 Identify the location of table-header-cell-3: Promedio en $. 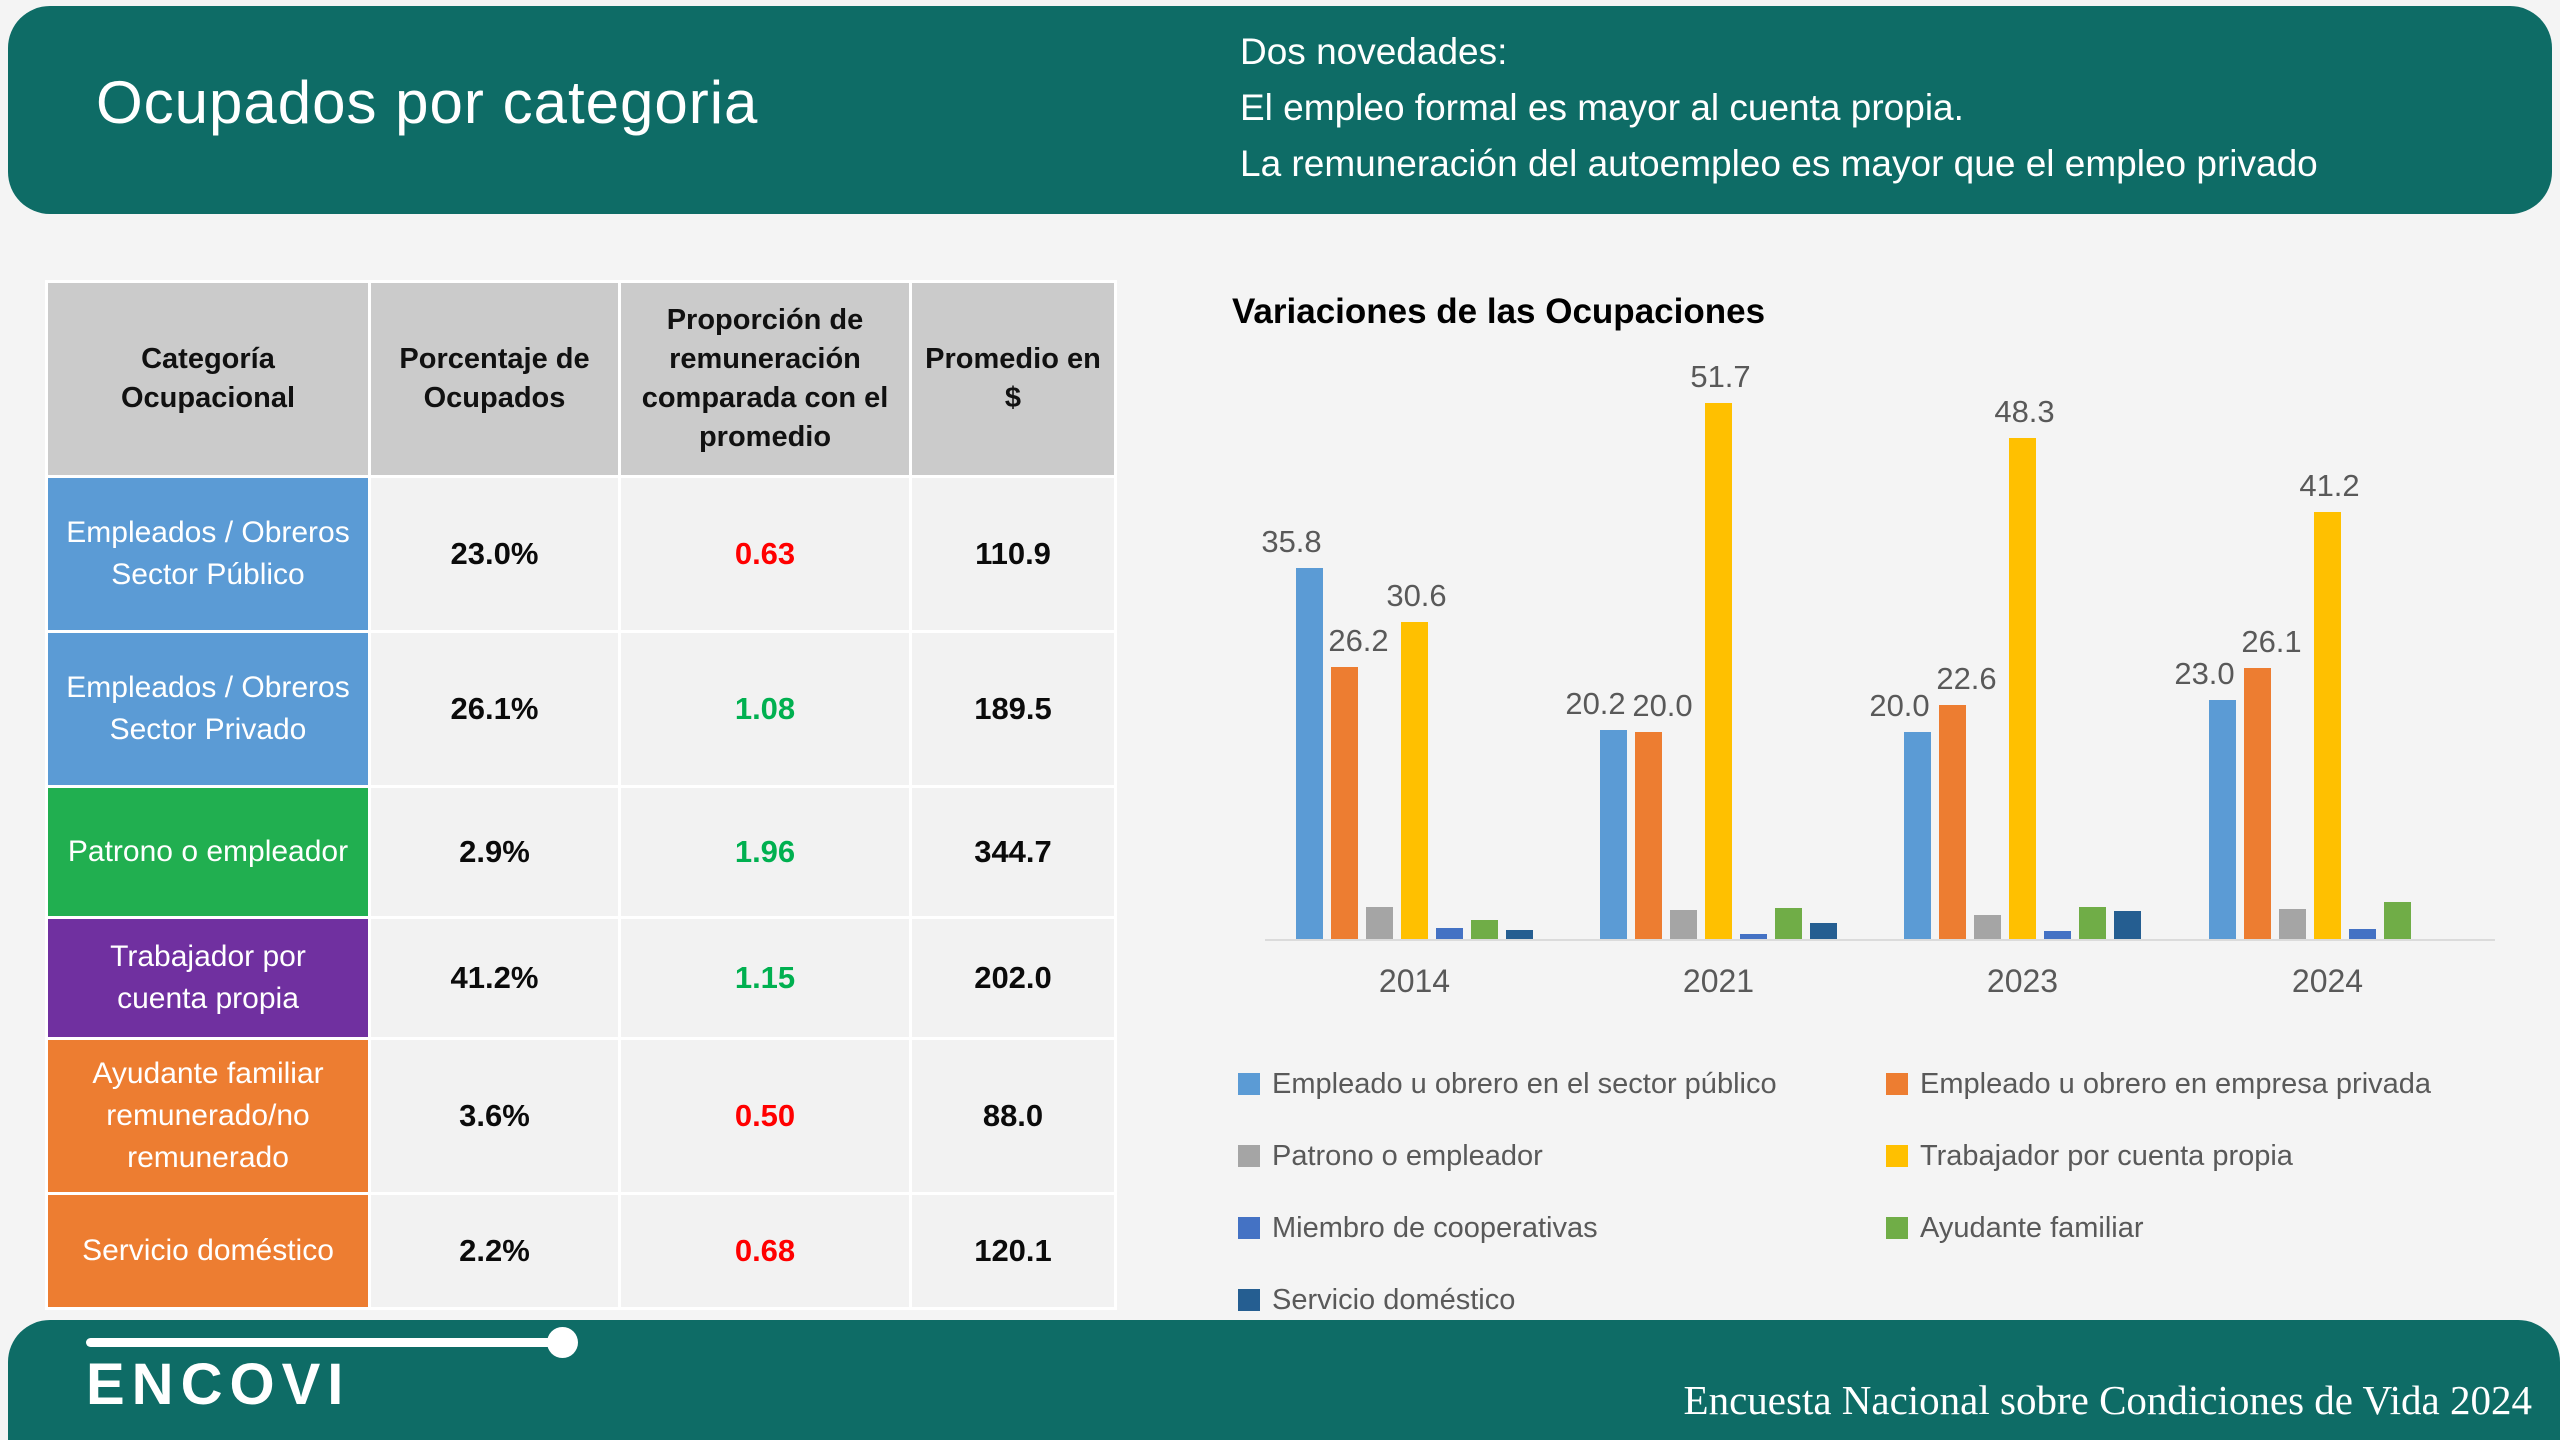
(1013, 379).